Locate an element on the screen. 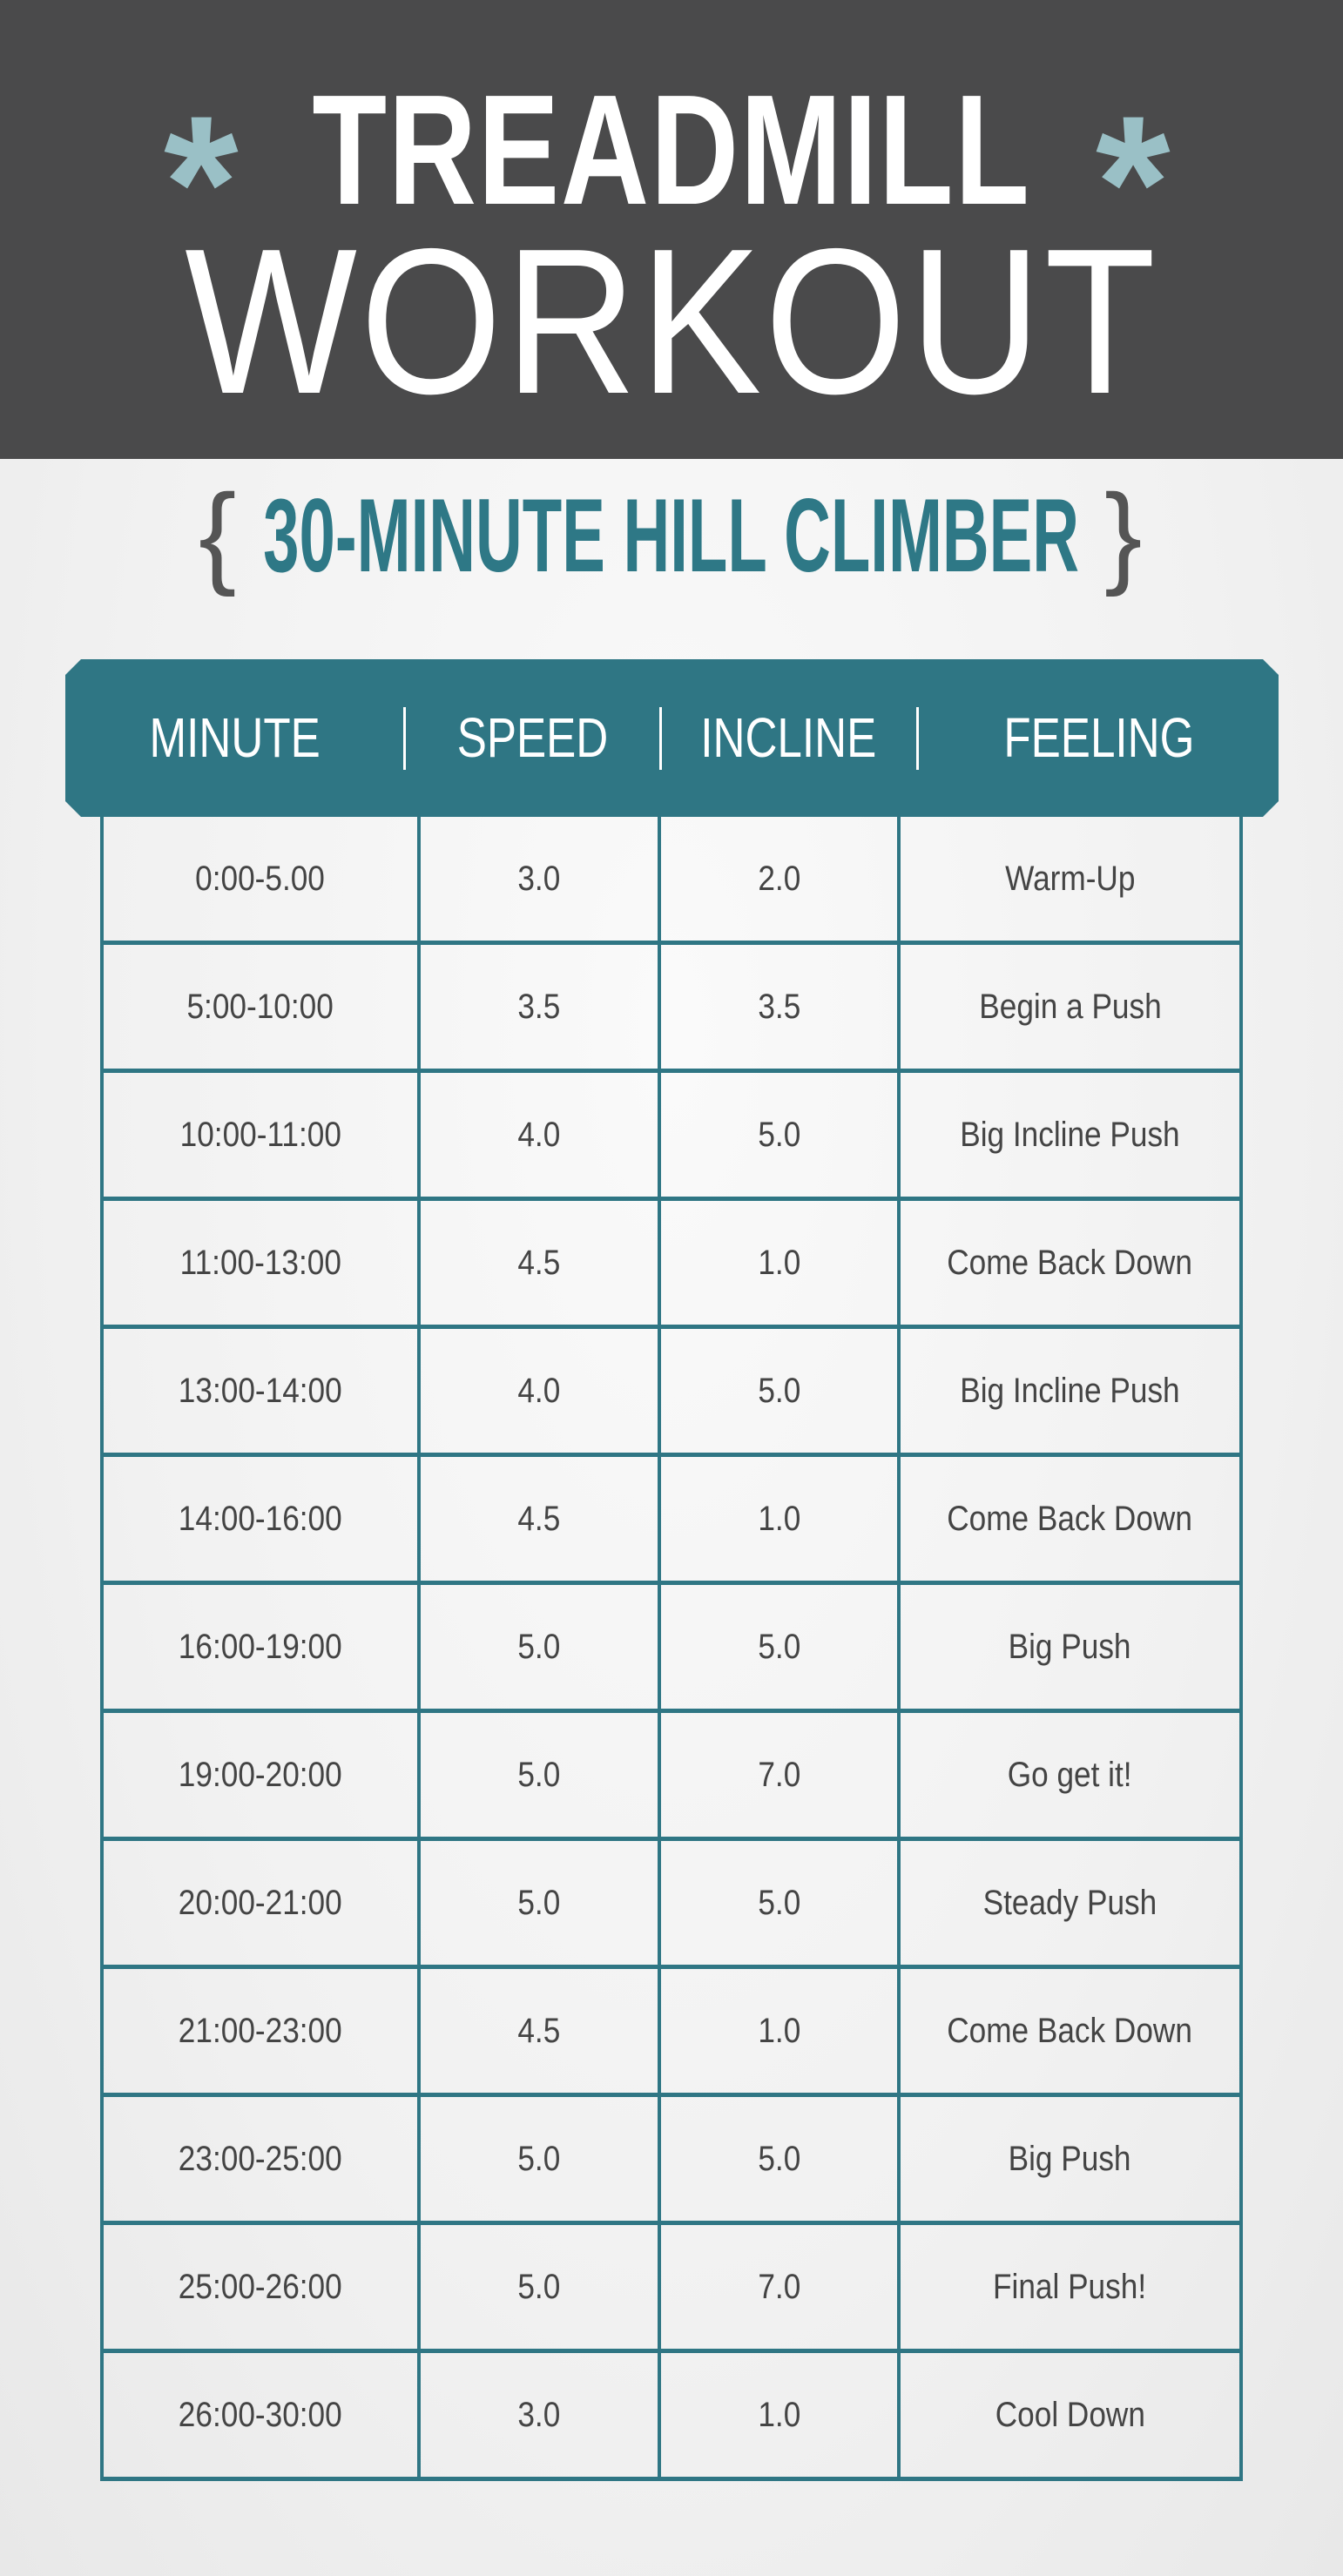  feeling-cell-text: Steady Push is located at coordinates (1069, 1902).